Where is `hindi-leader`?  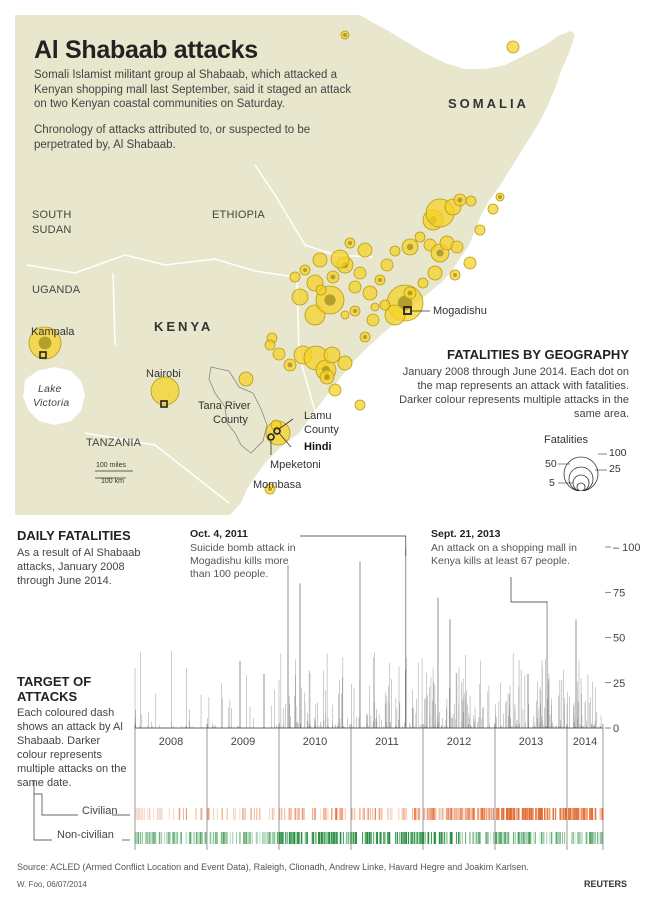
hindi-leader is located at coordinates (285, 440).